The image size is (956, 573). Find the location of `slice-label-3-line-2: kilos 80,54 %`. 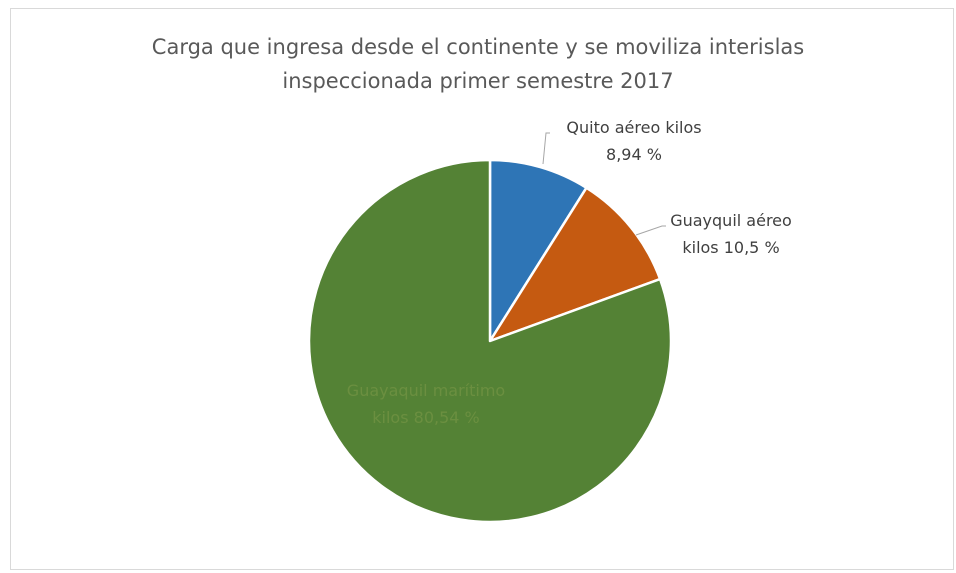

slice-label-3-line-2: kilos 80,54 % is located at coordinates (425, 417).